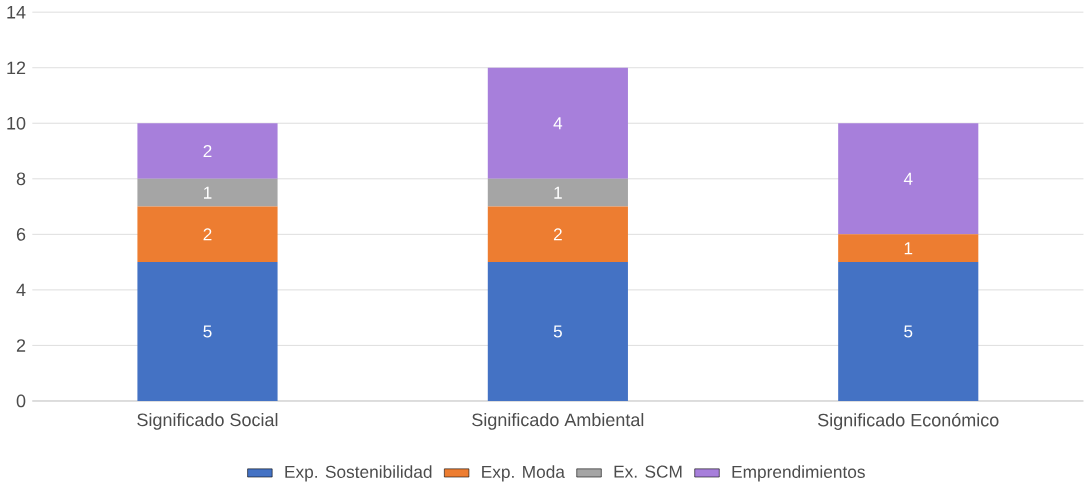 Image resolution: width=1084 pixels, height=486 pixels. Describe the element at coordinates (21, 289) in the screenshot. I see `y-tick-label: 4` at that location.